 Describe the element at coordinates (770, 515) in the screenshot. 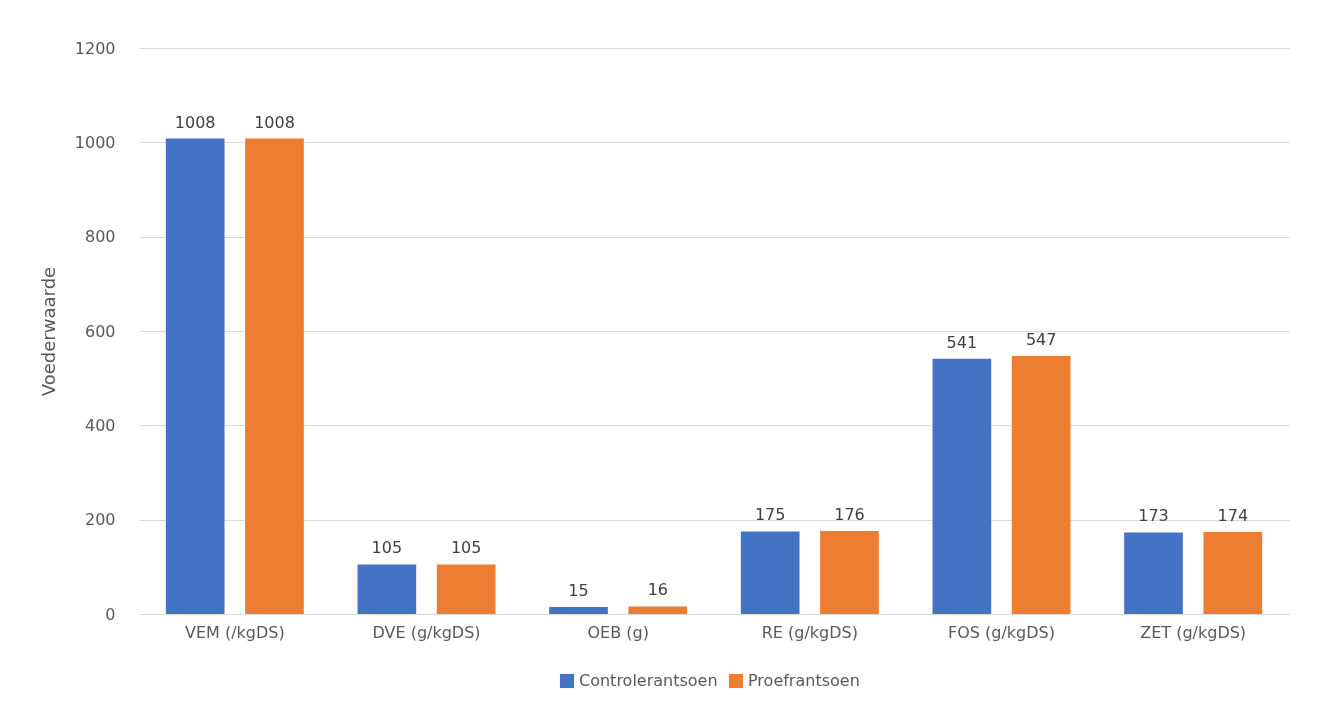

I see `data-label: 175` at that location.